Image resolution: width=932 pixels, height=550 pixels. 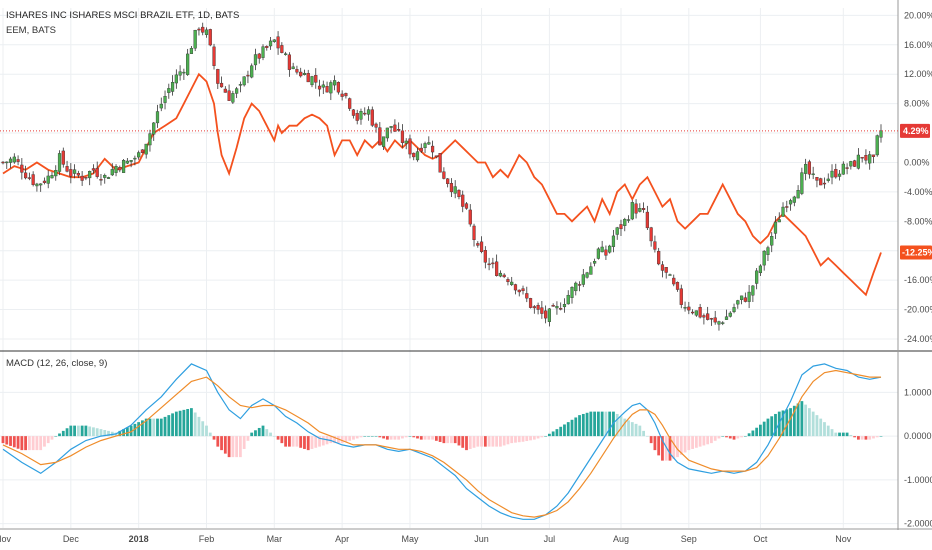 What do you see at coordinates (5, 539) in the screenshot?
I see `x-tick-label: Nov` at bounding box center [5, 539].